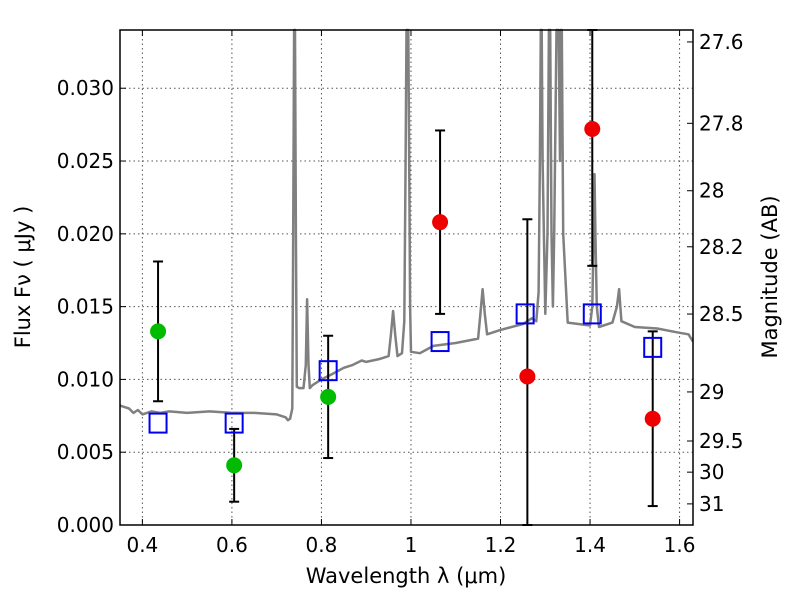  What do you see at coordinates (721, 273) in the screenshot?
I see `right-tick-labels: 27.6 27.8 28 28.2 28.5 29 29.5 30 31` at bounding box center [721, 273].